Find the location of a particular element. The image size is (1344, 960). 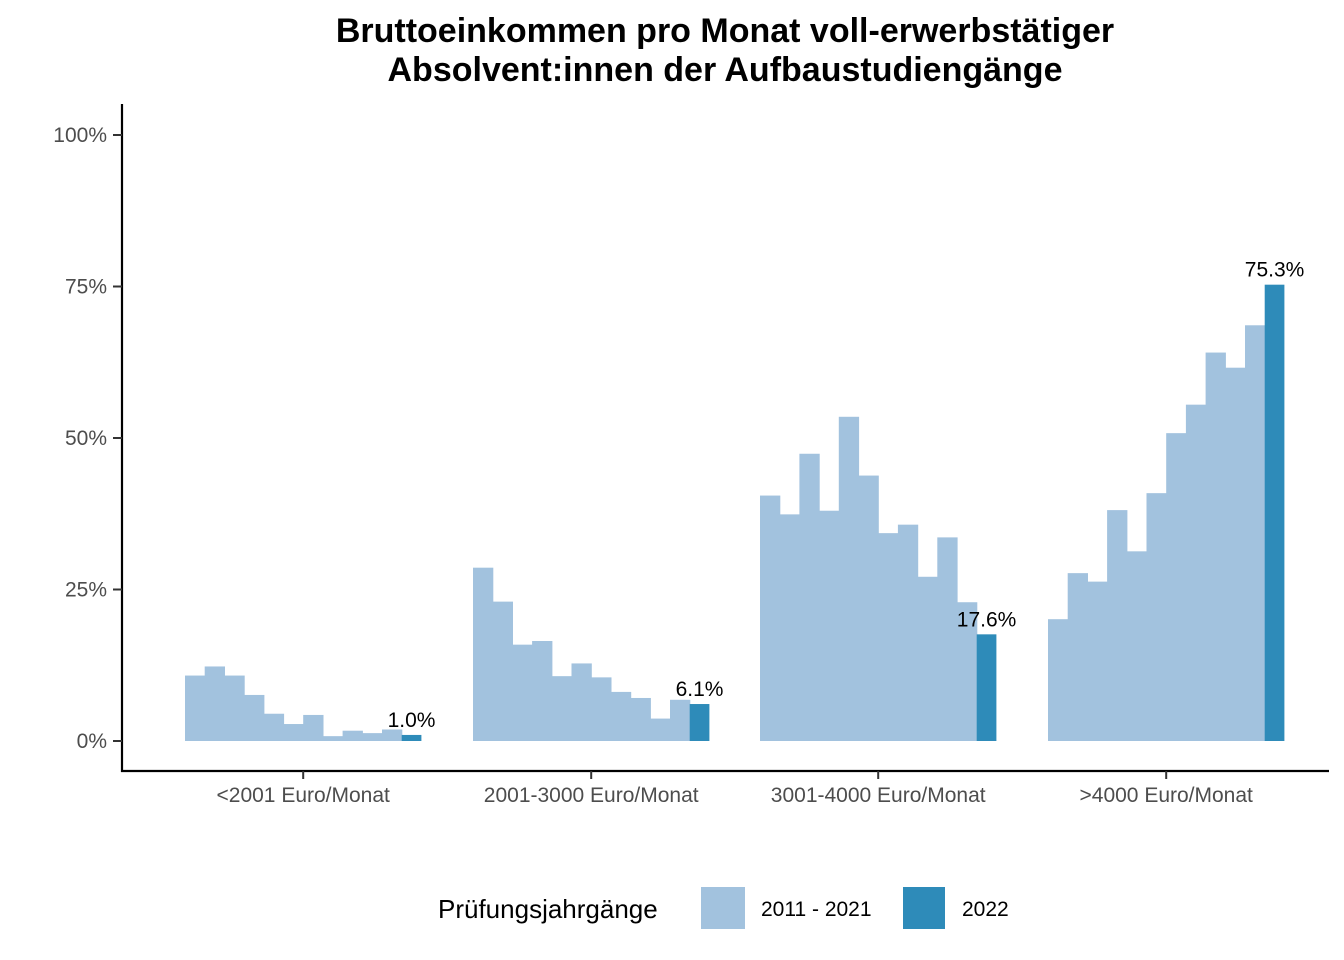

y-tick-label-4: 100% is located at coordinates (80, 135).